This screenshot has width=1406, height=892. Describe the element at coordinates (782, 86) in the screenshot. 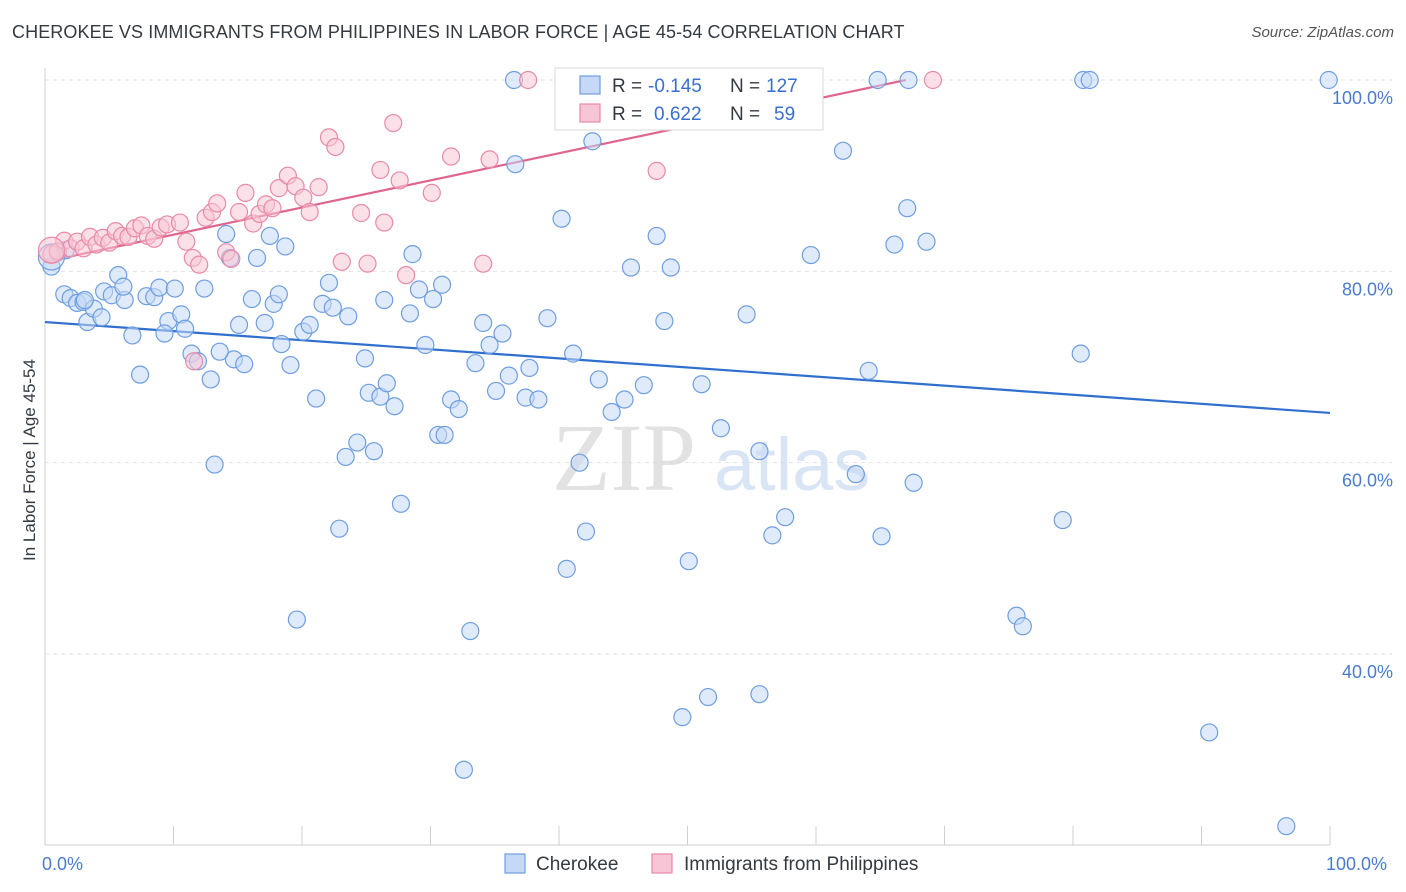

I see `legend-n-value-1: 127` at that location.